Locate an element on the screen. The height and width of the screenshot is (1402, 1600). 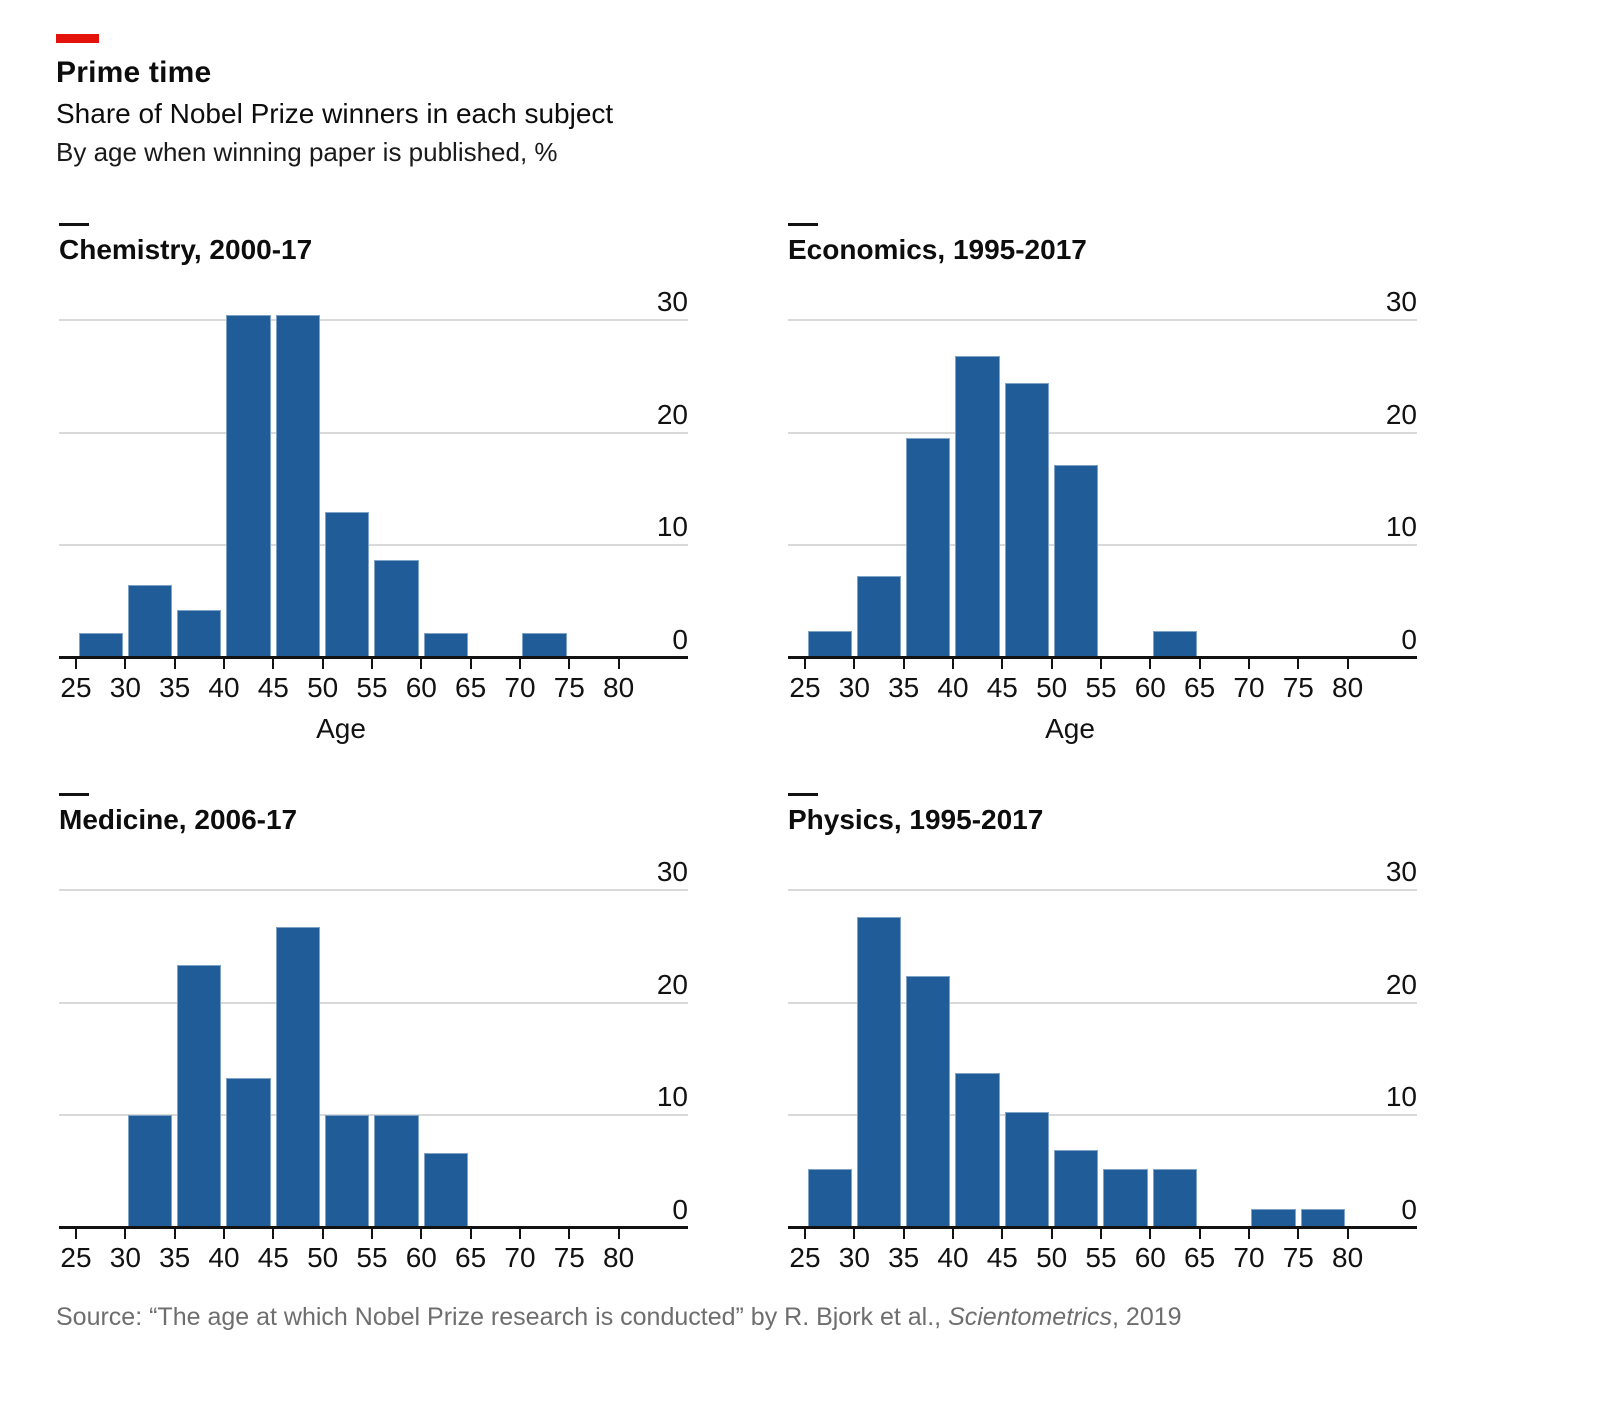
page-title: Prime time is located at coordinates (134, 72).